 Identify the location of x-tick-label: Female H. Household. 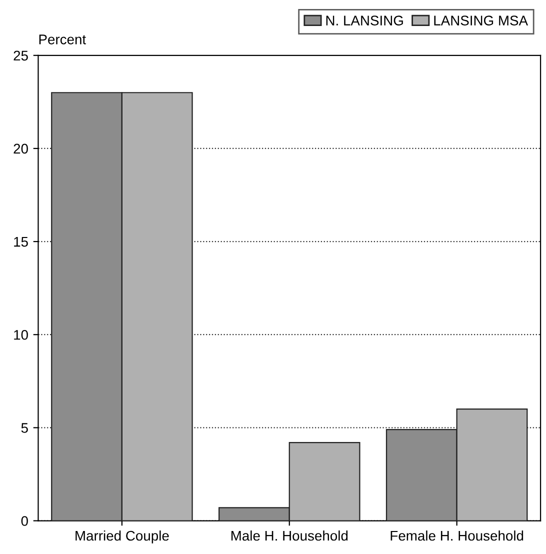
(457, 535).